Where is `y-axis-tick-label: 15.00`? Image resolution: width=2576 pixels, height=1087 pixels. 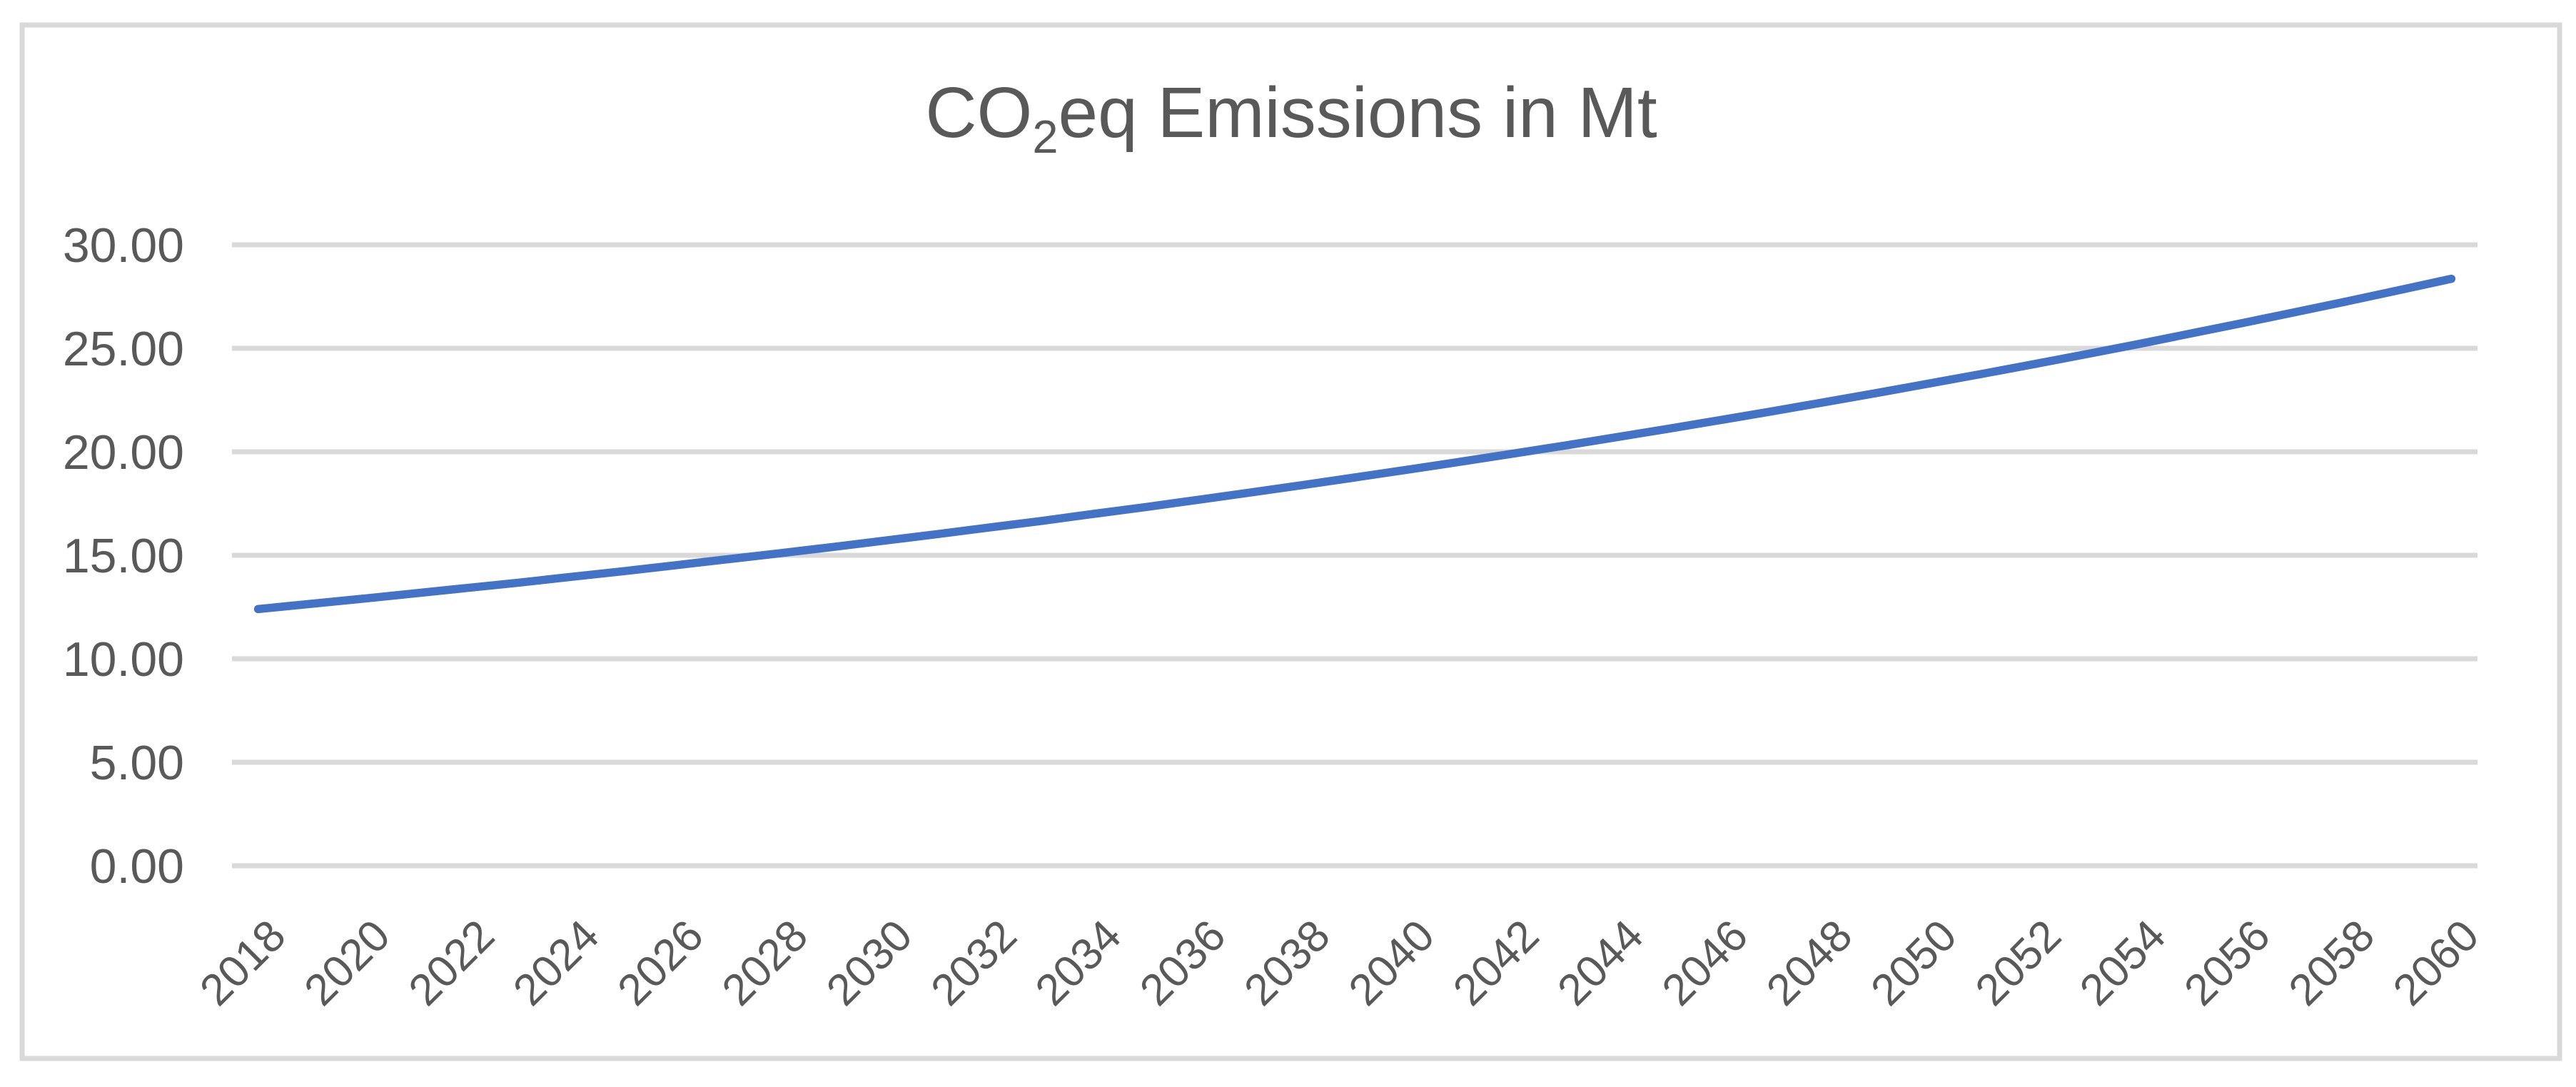 y-axis-tick-label: 15.00 is located at coordinates (123, 556).